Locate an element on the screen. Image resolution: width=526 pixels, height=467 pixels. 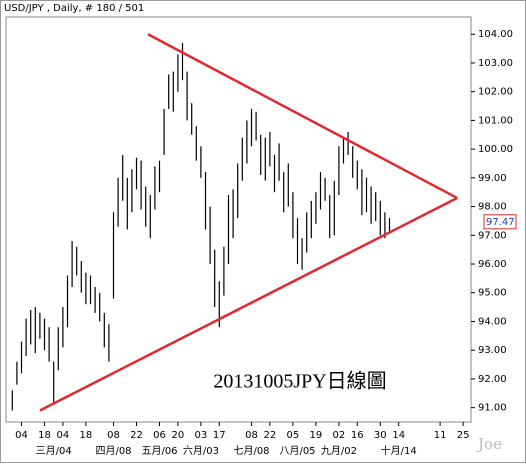
x-tick-label: 03 is located at coordinates (201, 435).